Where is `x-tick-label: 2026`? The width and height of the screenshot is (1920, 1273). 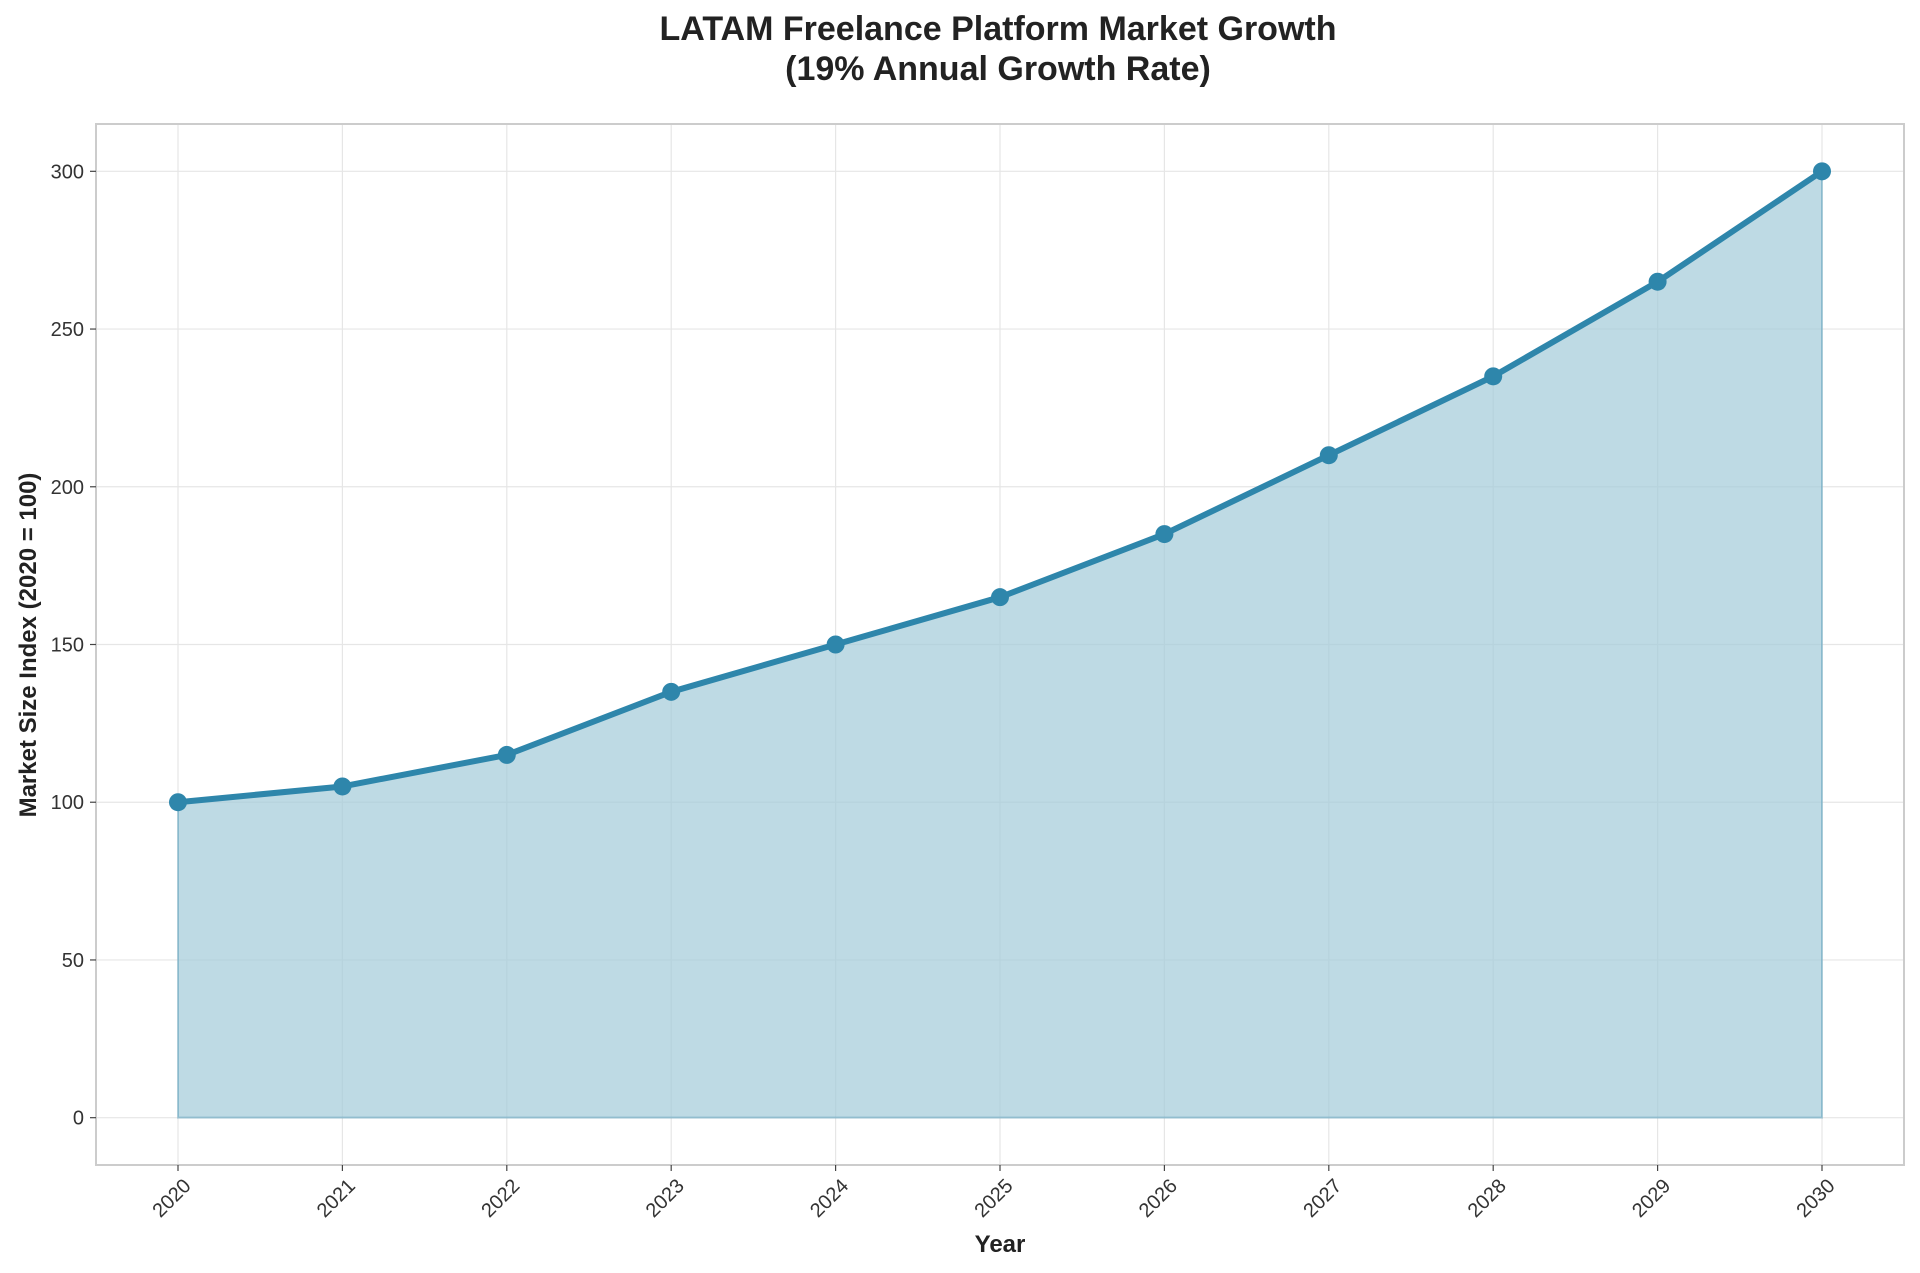 x-tick-label: 2026 is located at coordinates (1158, 1198).